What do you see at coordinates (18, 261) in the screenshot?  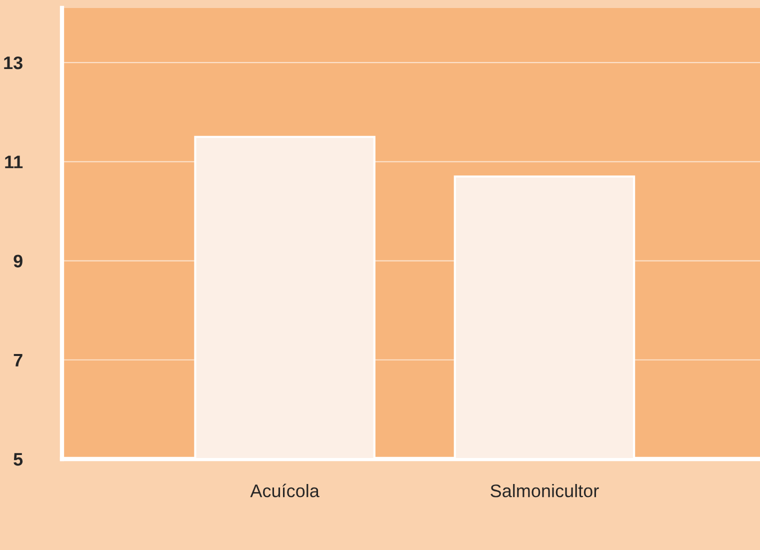 I see `y-tick-label: 9` at bounding box center [18, 261].